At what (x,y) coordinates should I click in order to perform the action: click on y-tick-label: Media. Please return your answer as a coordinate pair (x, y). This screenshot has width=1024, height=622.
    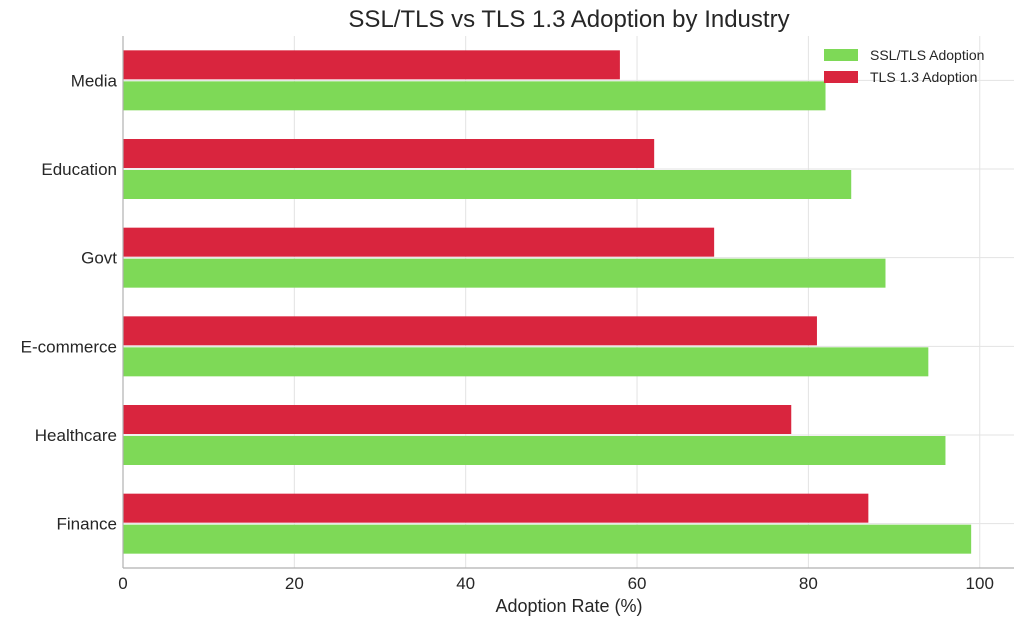
    Looking at the image, I should click on (94, 80).